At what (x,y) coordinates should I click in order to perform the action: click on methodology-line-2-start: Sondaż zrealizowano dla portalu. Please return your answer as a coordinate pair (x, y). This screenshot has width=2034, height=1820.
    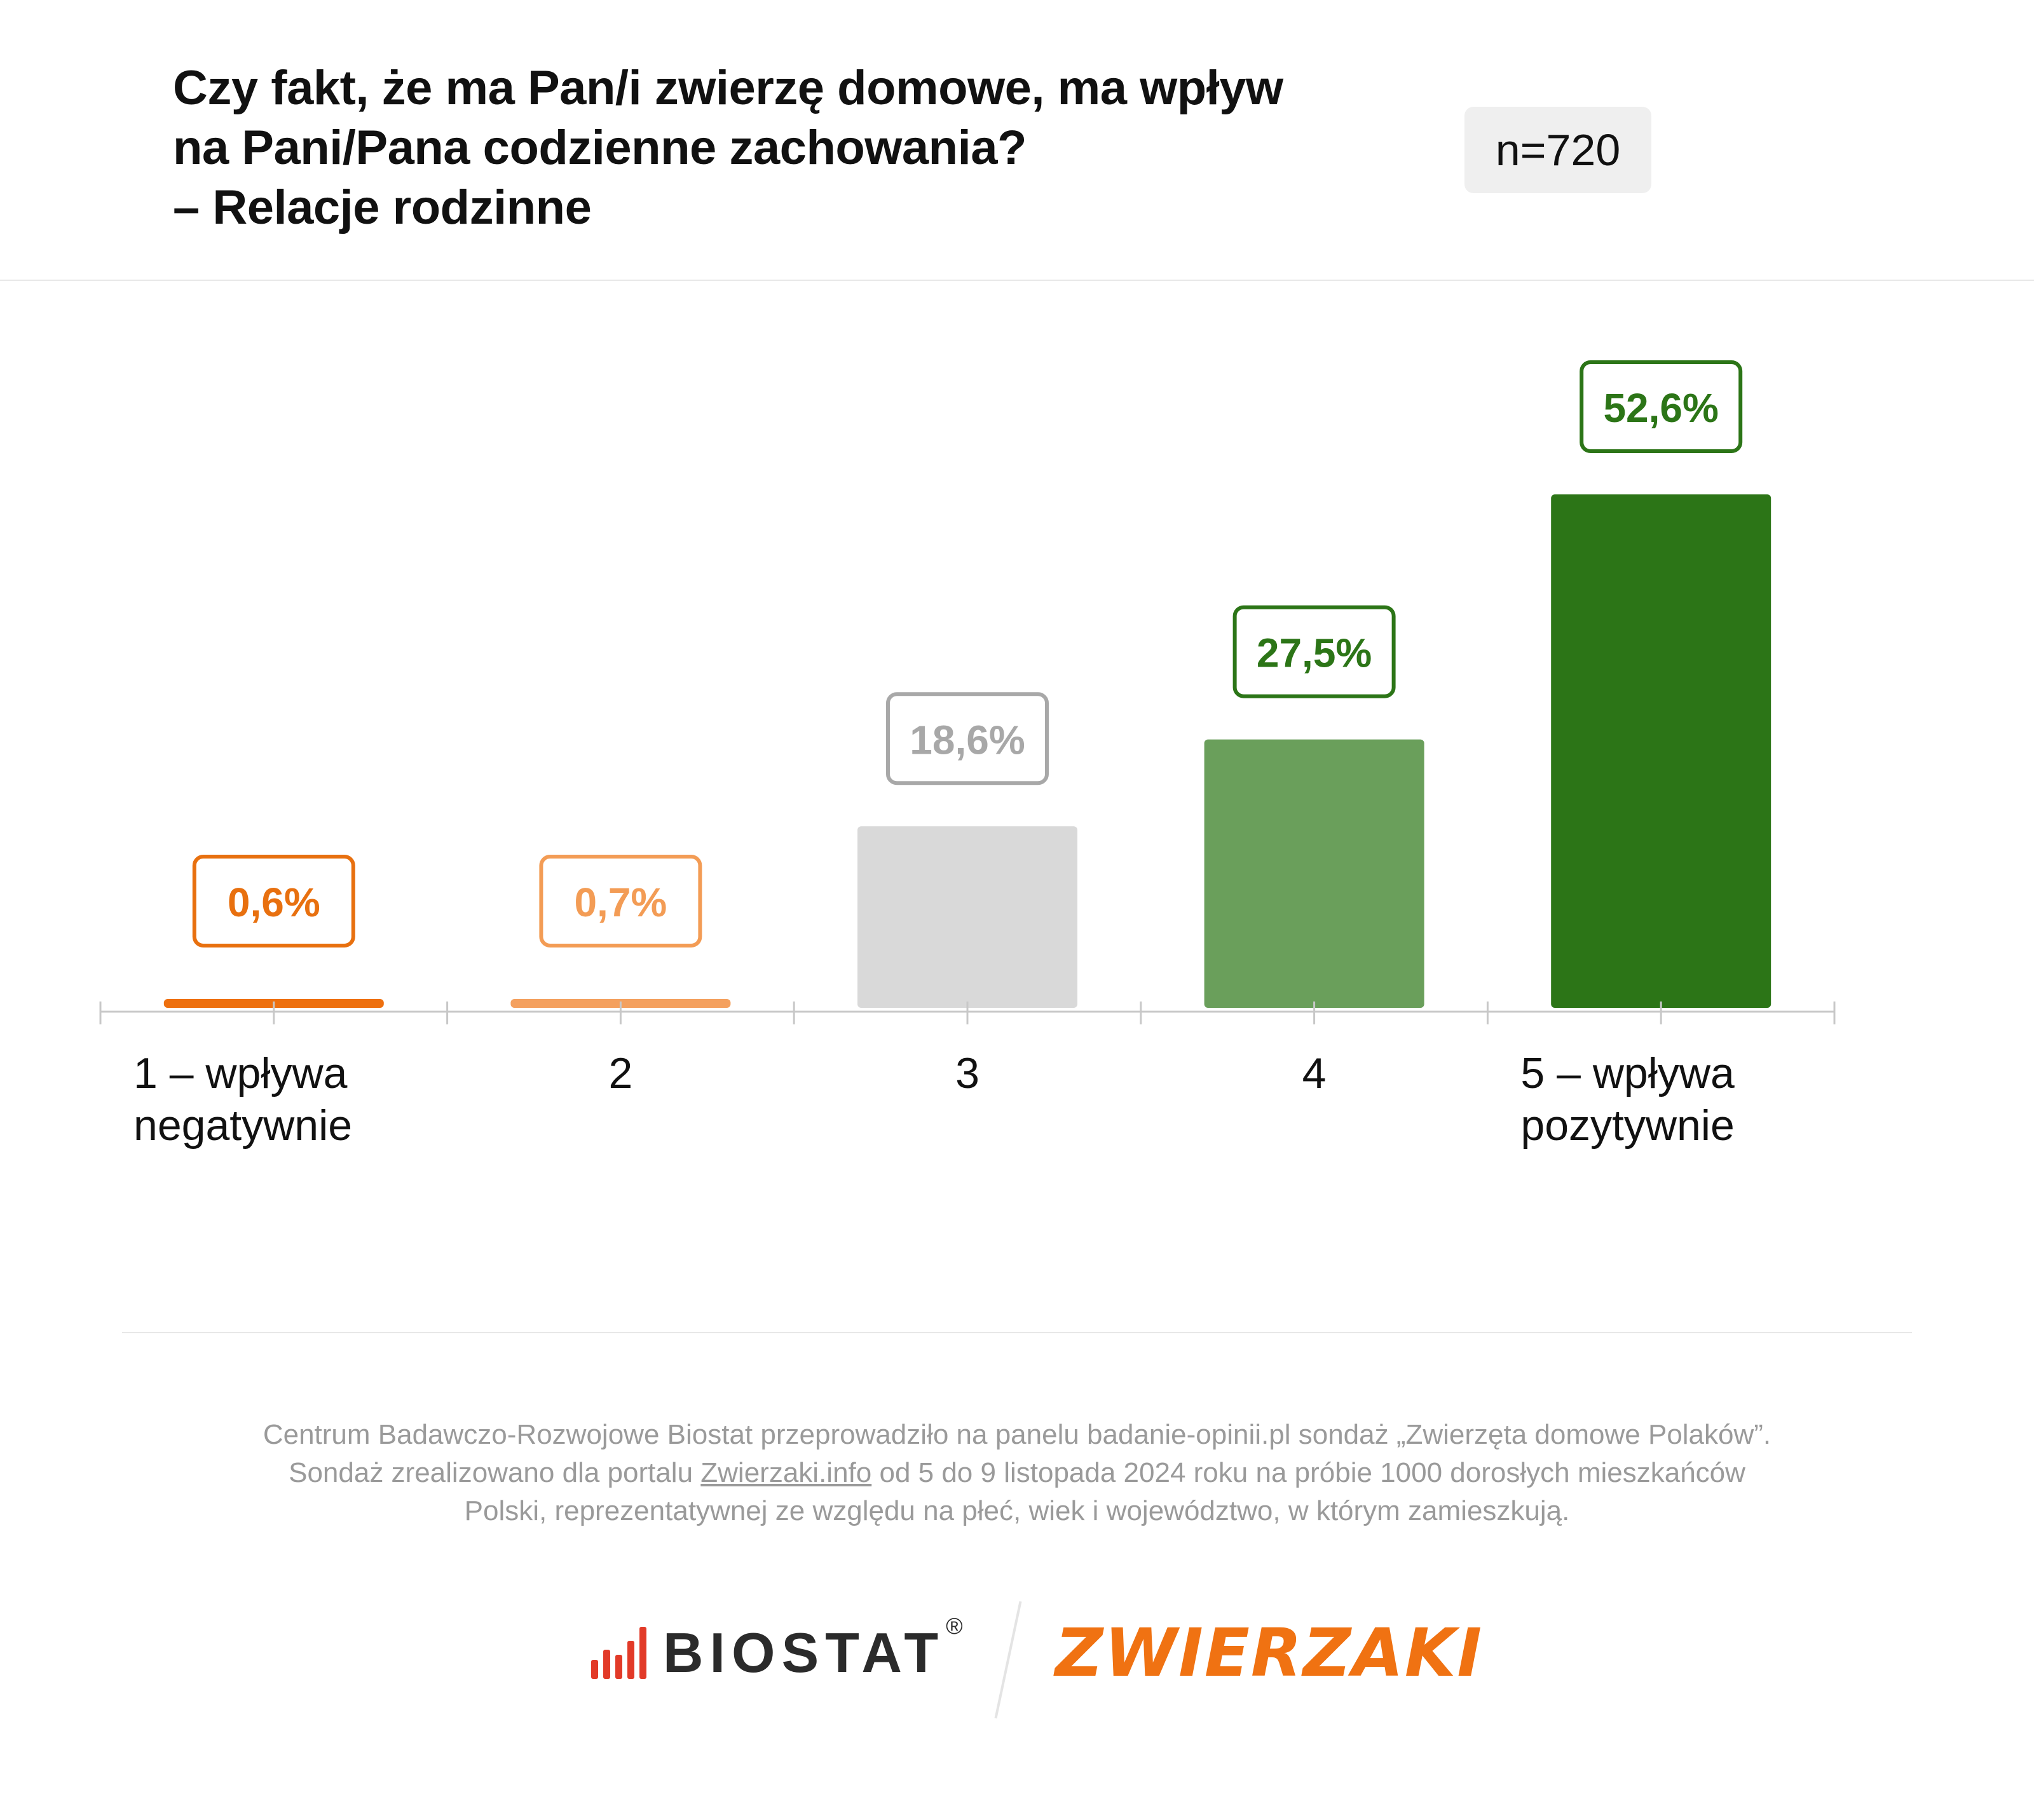
    Looking at the image, I should click on (495, 1472).